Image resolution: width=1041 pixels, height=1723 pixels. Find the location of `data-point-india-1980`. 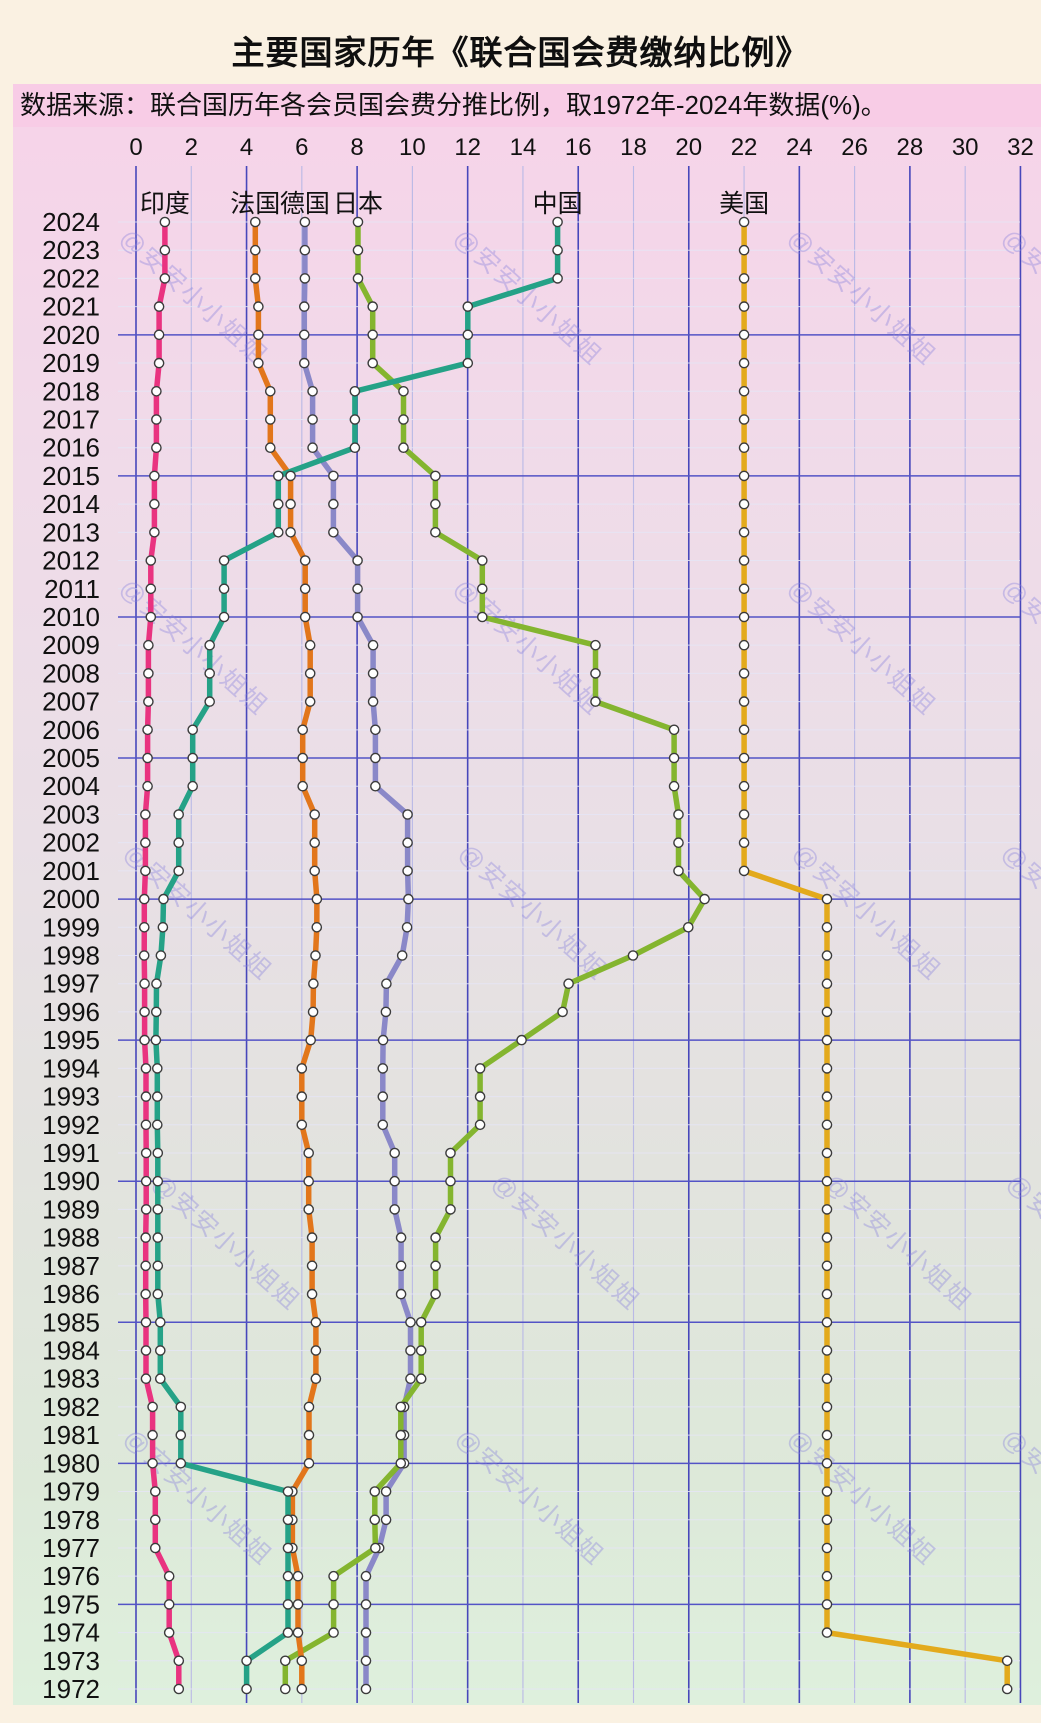

data-point-india-1980 is located at coordinates (152, 1463).